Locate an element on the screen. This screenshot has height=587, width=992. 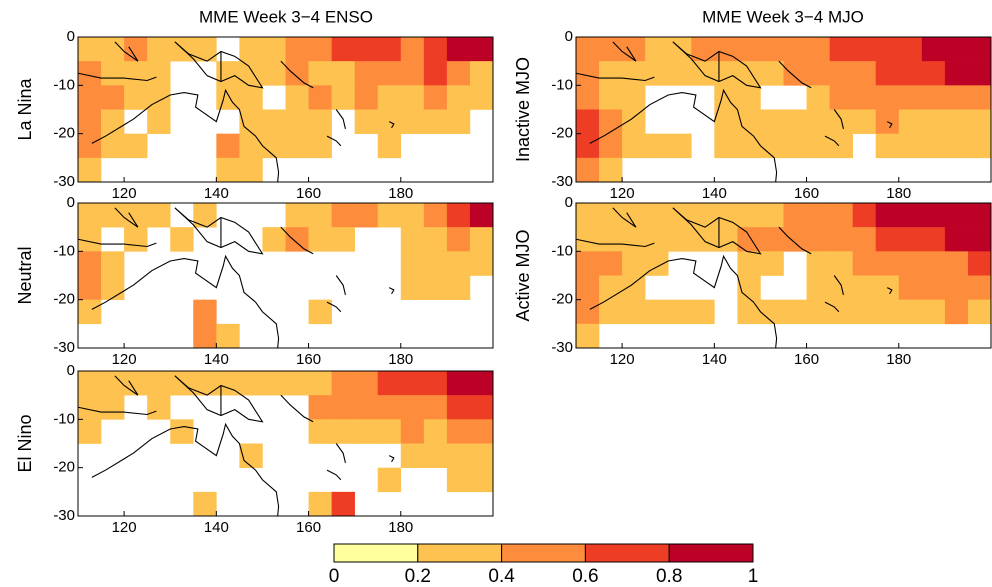
y-tick-label: -10 is located at coordinates (64, 84).